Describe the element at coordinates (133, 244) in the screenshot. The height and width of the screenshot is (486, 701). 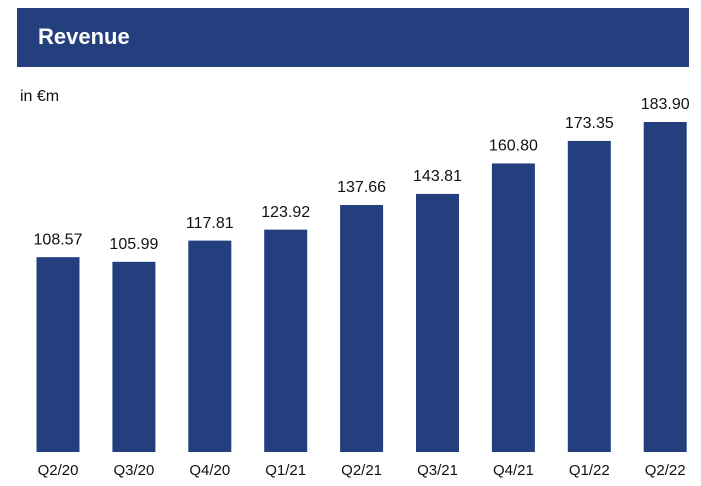
I see `value-label: 105.99` at that location.